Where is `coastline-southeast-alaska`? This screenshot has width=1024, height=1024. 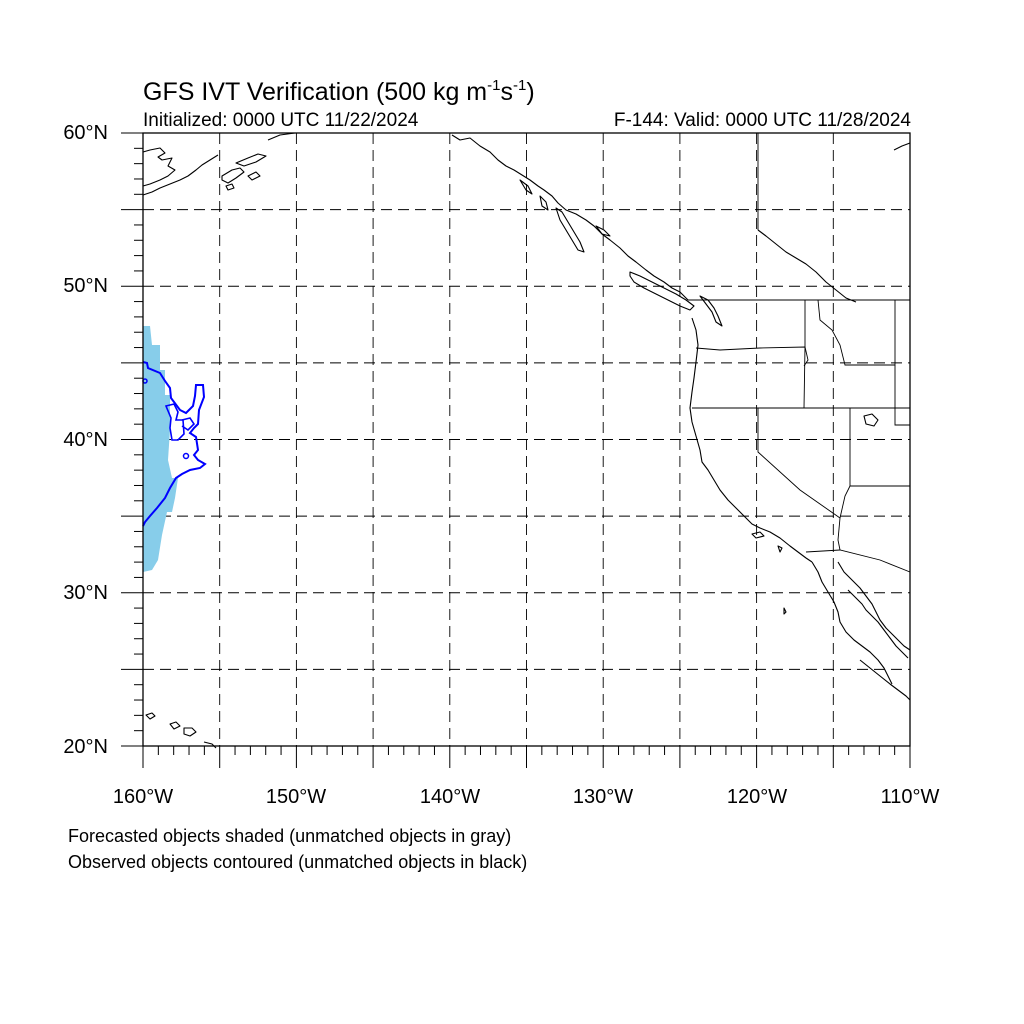 coastline-southeast-alaska is located at coordinates (570, 217).